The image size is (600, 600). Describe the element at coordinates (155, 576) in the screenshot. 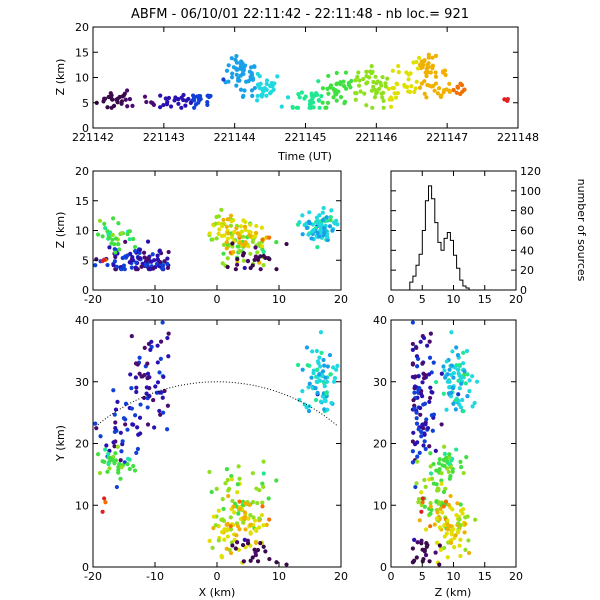

I see `x-tick-label: -10` at that location.